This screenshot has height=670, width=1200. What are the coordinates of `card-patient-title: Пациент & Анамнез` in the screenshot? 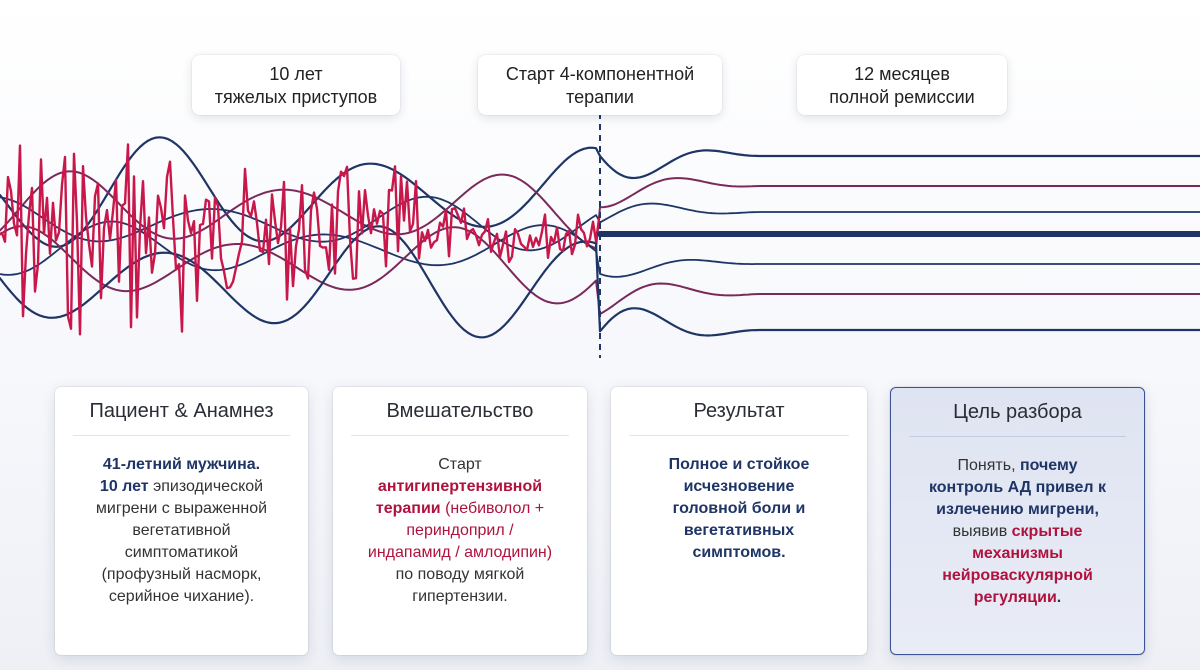 It's located at (181, 411).